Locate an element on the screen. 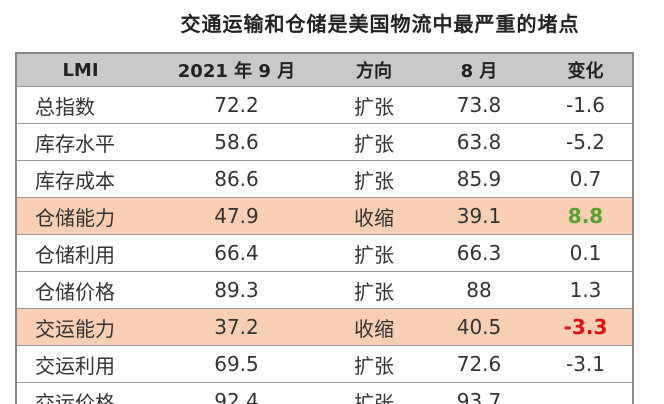 This screenshot has height=404, width=664. title: 交通运输和仓储是美国物流中最严重的堵点 is located at coordinates (380, 24).